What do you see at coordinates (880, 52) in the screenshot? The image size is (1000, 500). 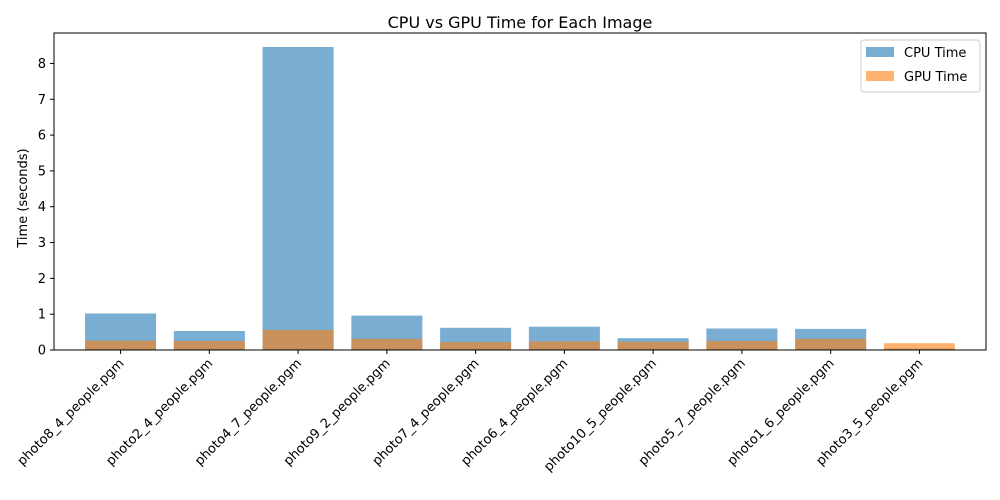 I see `legend-swatch-cpu` at bounding box center [880, 52].